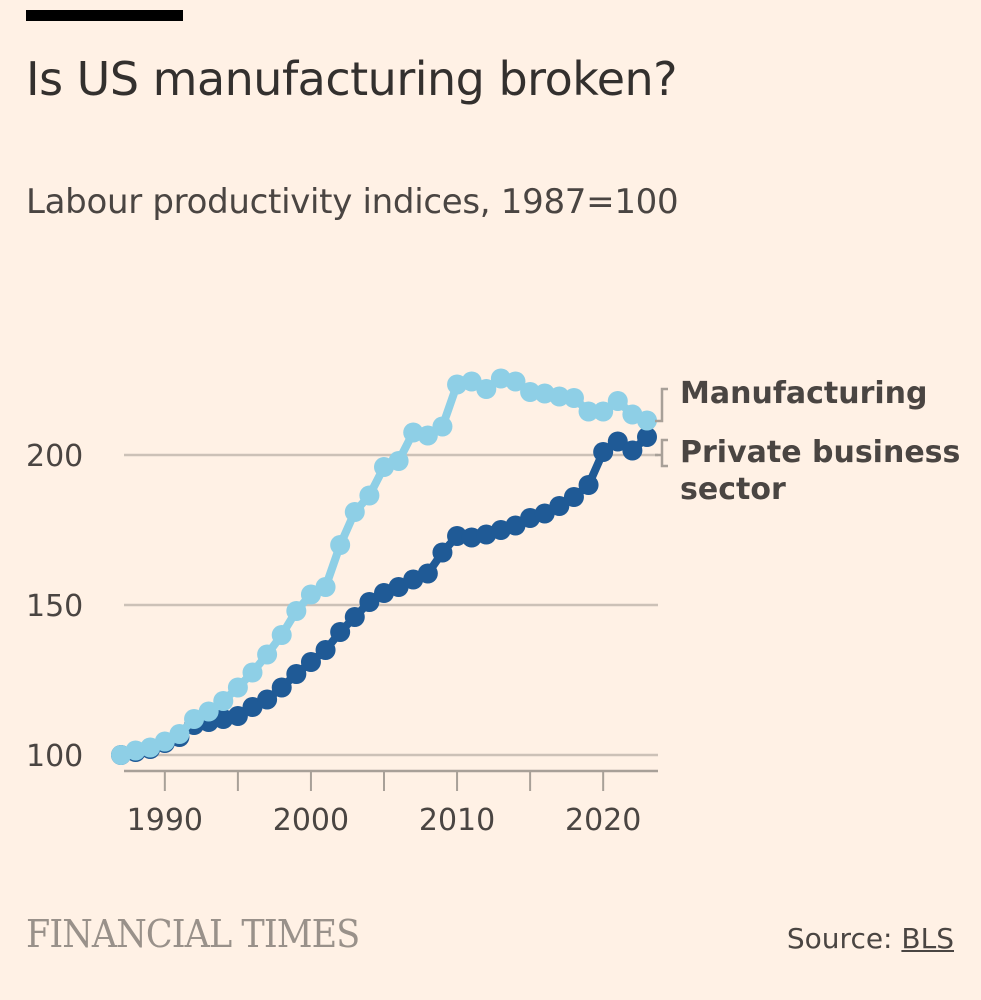 The width and height of the screenshot is (981, 1000). I want to click on y-tick-label: 100, so click(54, 756).